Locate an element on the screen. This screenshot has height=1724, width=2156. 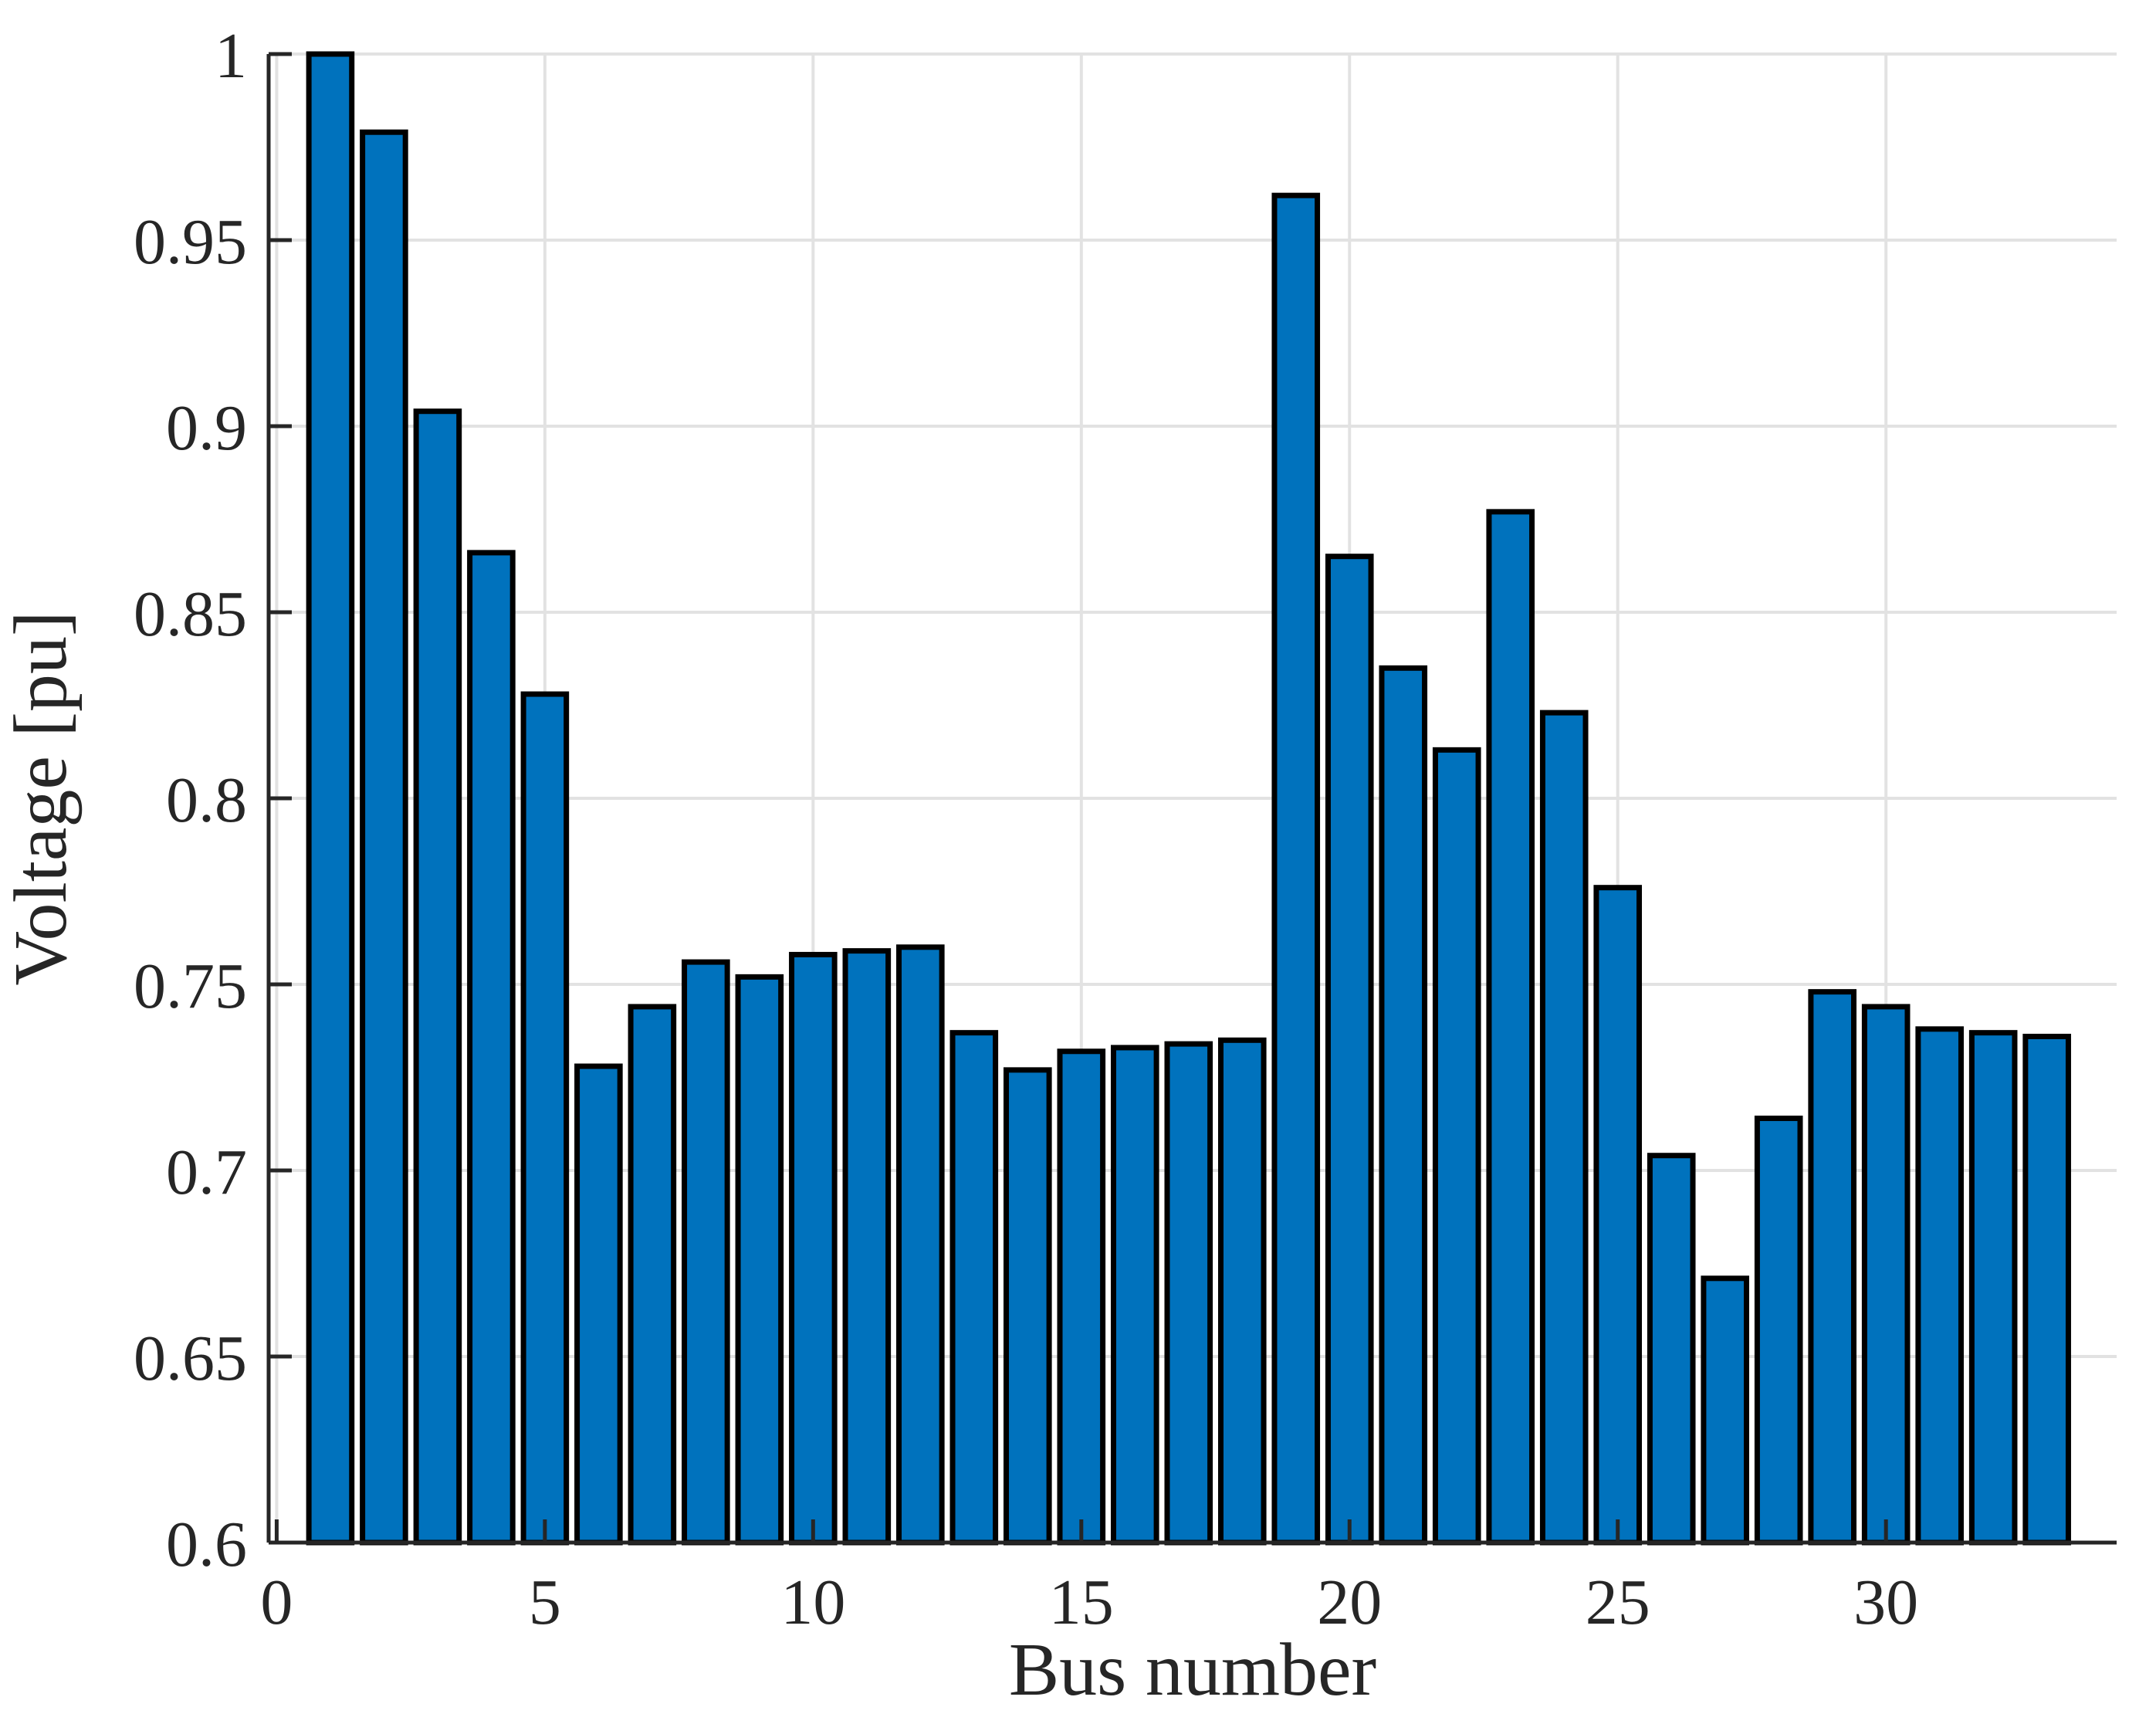
x-tick-label-5: 5 is located at coordinates (545, 1602).